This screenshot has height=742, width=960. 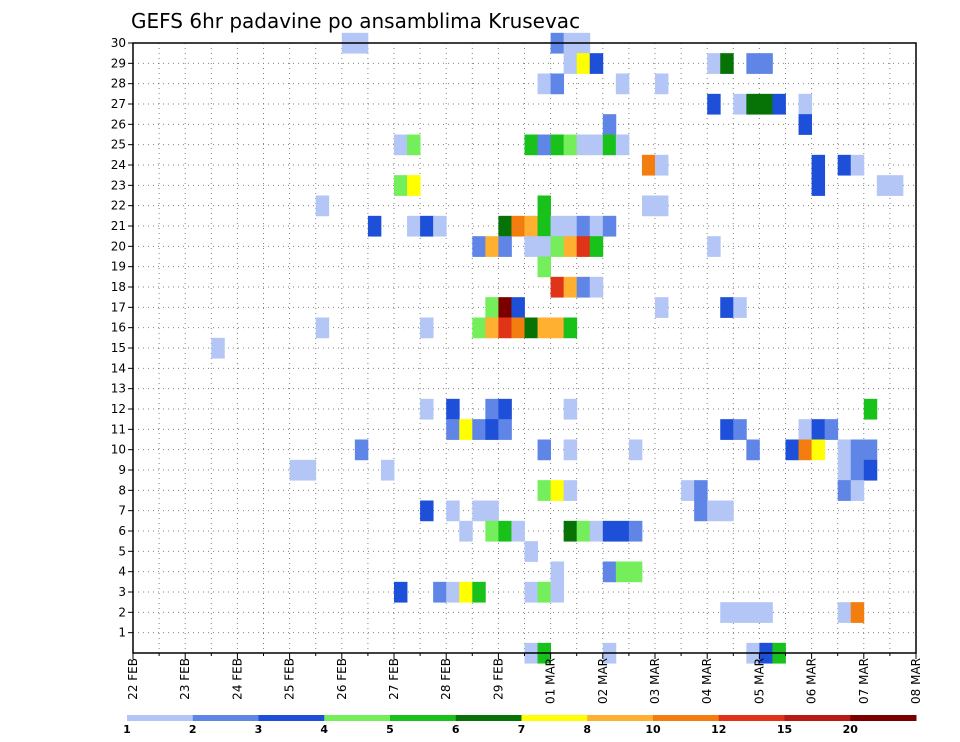 What do you see at coordinates (718, 729) in the screenshot?
I see `legend-label: 12` at bounding box center [718, 729].